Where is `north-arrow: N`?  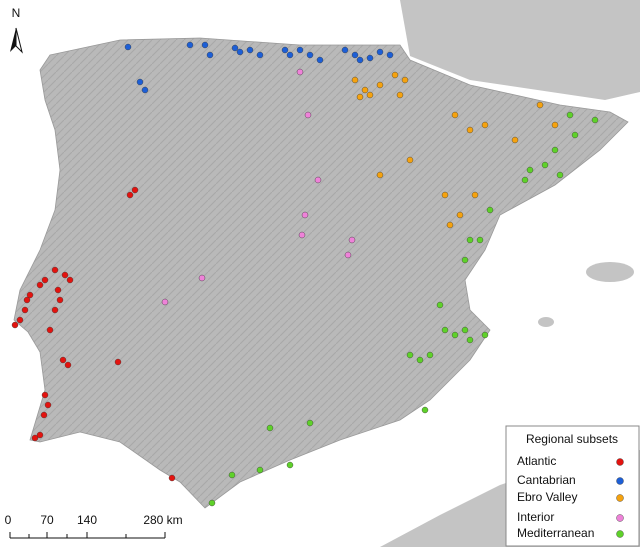 north-arrow: N is located at coordinates (16, 30).